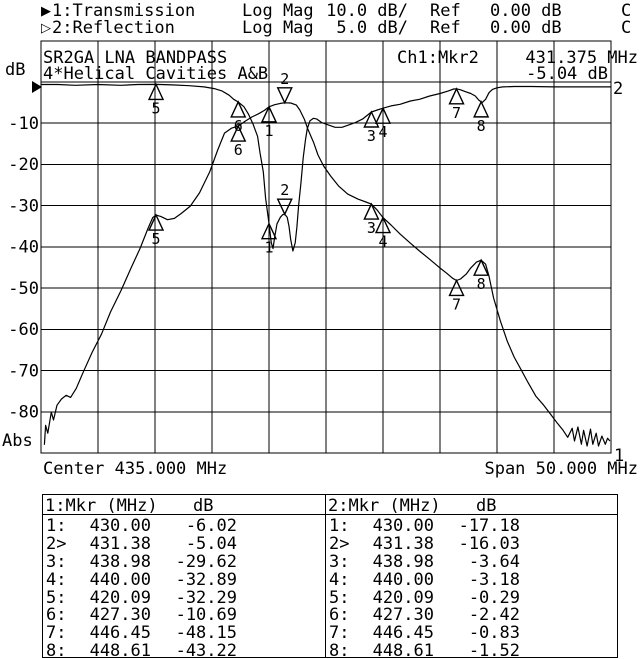 The width and height of the screenshot is (640, 659). I want to click on marker-6-transmission: 6, so click(238, 141).